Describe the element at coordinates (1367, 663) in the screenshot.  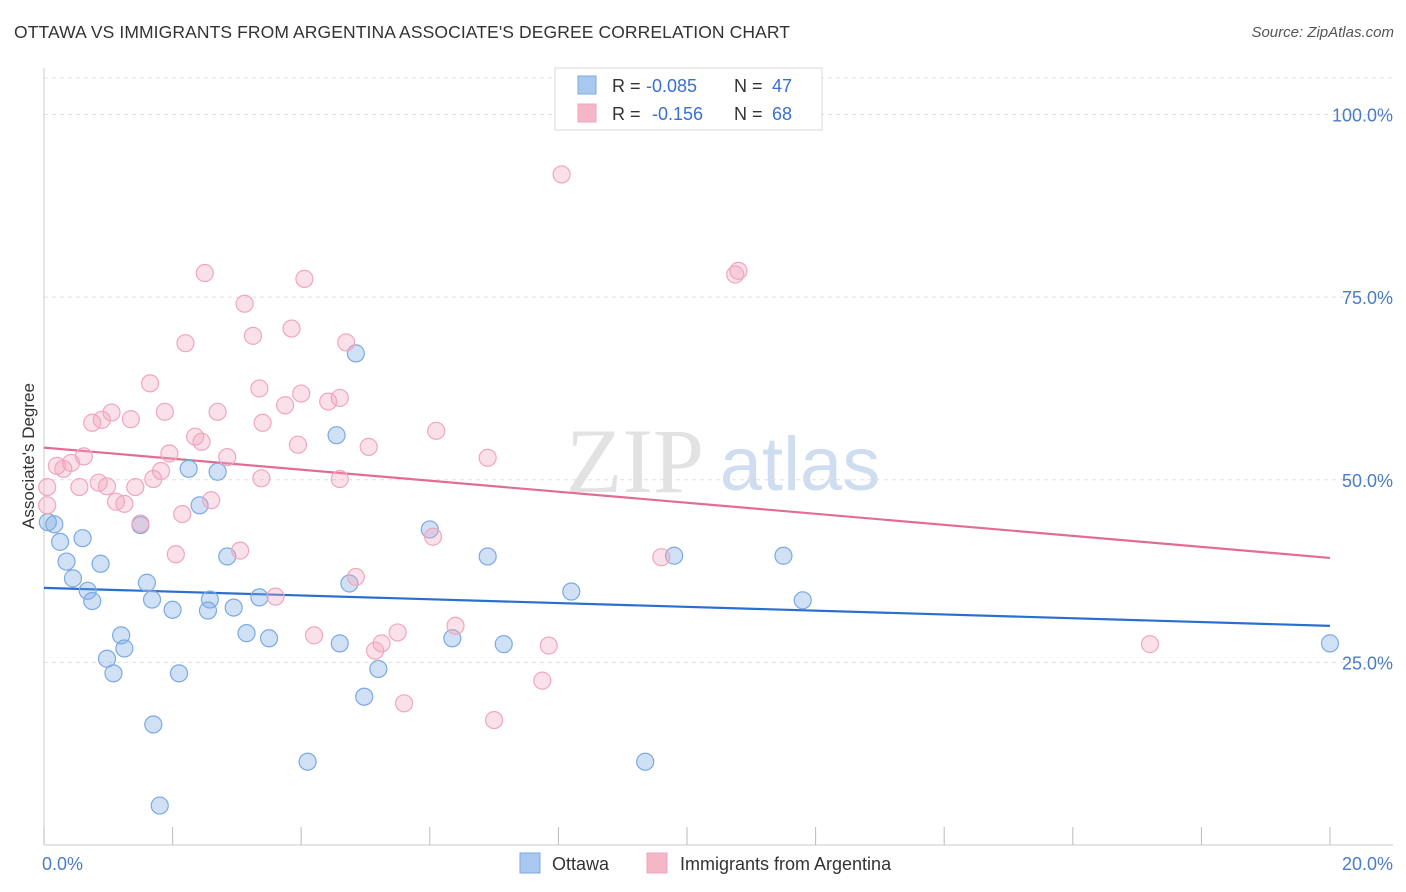
I see `y-tick-label: 25.0%` at that location.